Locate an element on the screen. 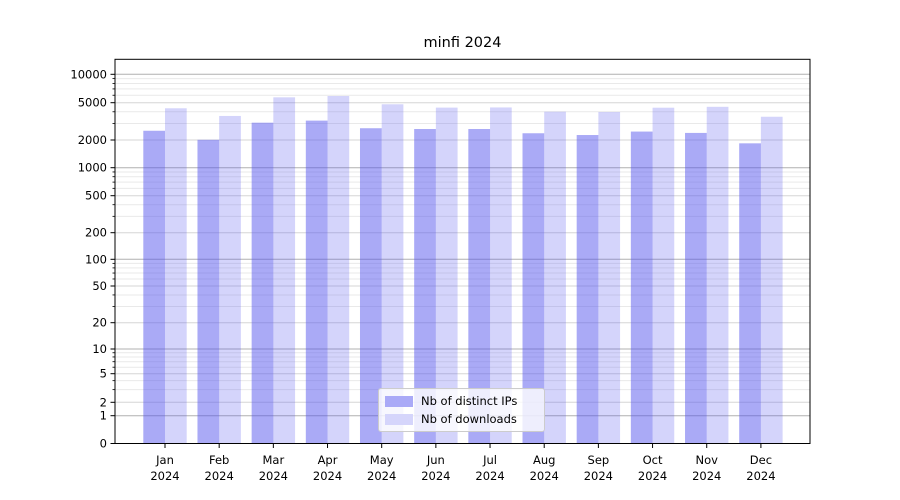 The image size is (900, 500). bar-nb-of-distinct-ips-sep is located at coordinates (587, 289).